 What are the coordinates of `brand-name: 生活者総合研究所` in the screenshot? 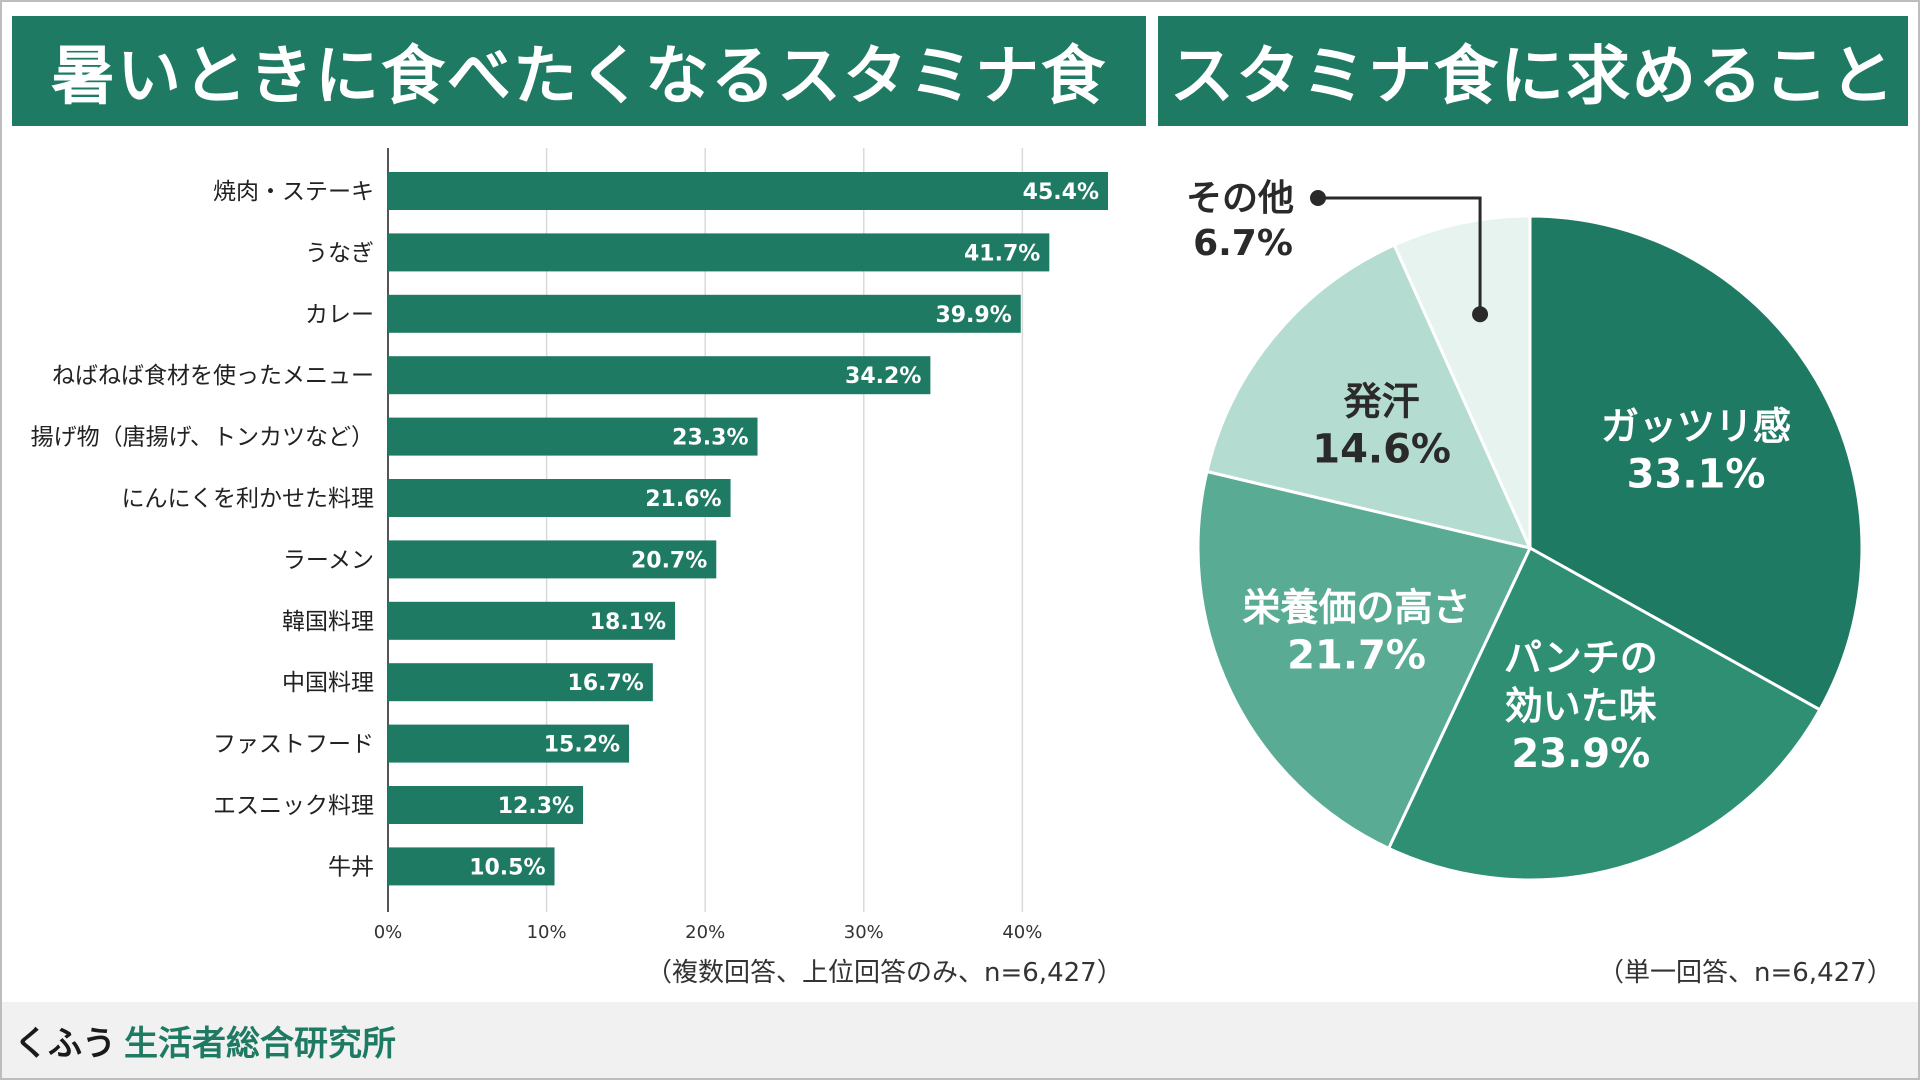 It's located at (260, 1043).